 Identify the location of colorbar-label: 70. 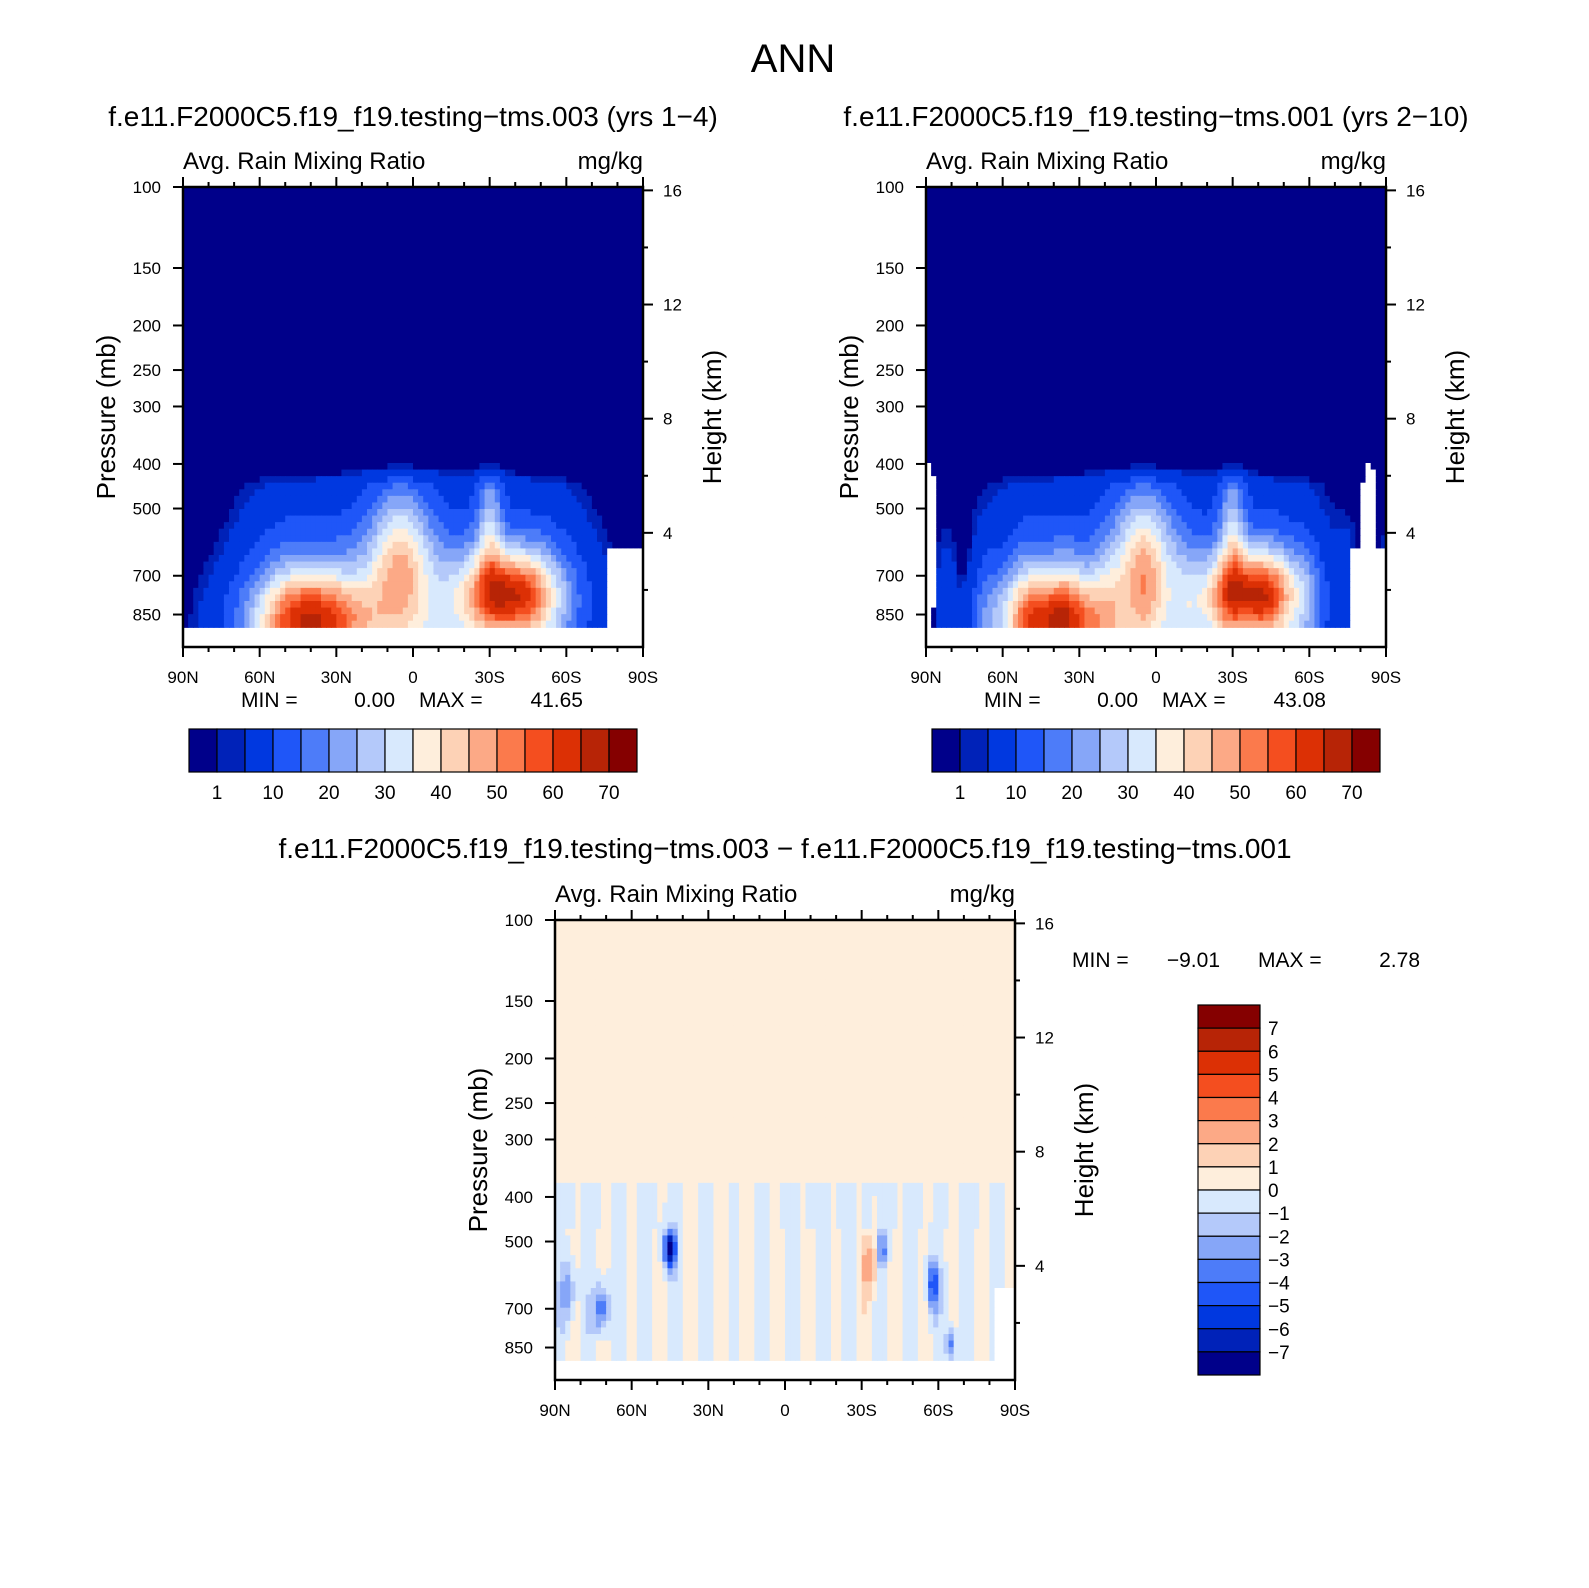
(608, 793).